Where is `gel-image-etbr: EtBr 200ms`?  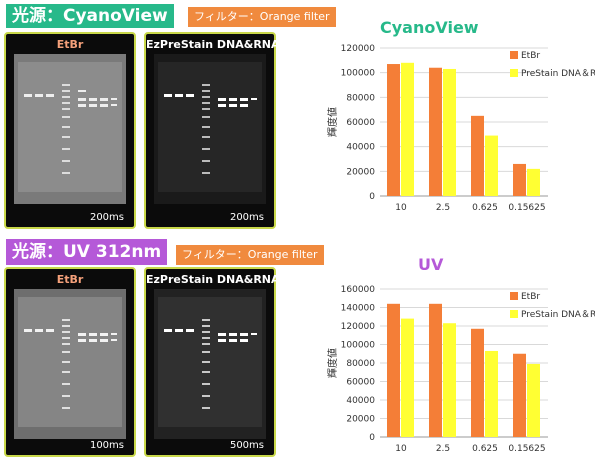 gel-image-etbr: EtBr 200ms is located at coordinates (70, 130).